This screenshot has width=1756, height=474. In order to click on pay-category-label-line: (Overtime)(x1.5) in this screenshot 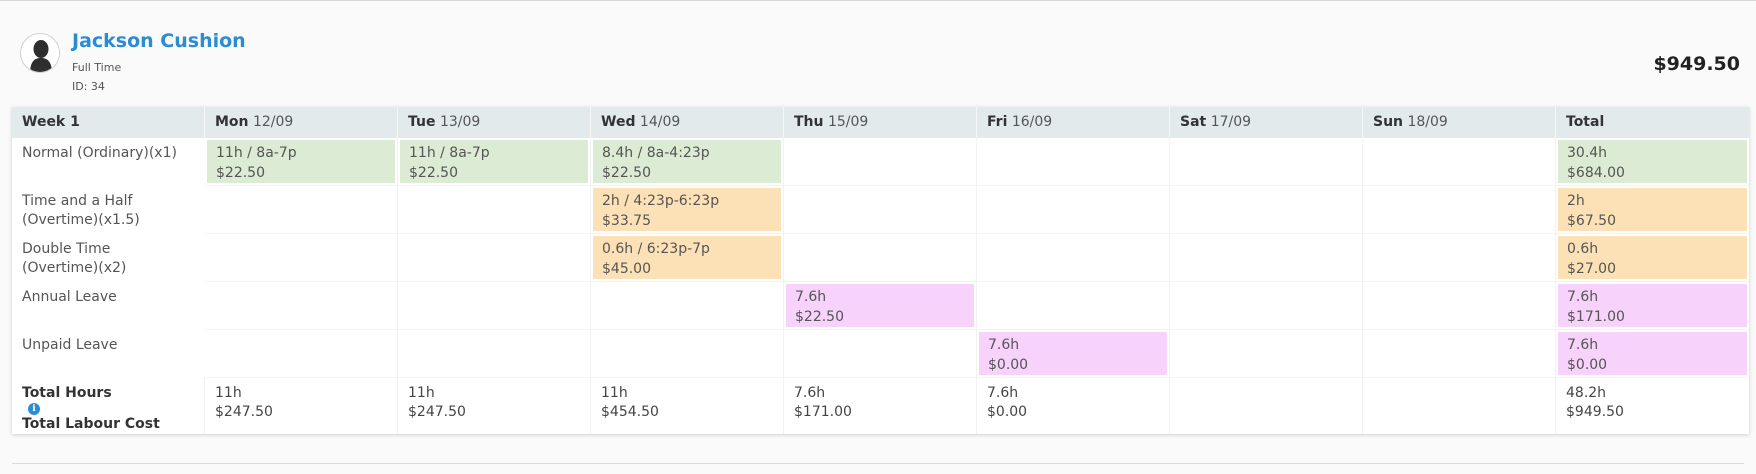, I will do `click(81, 220)`.